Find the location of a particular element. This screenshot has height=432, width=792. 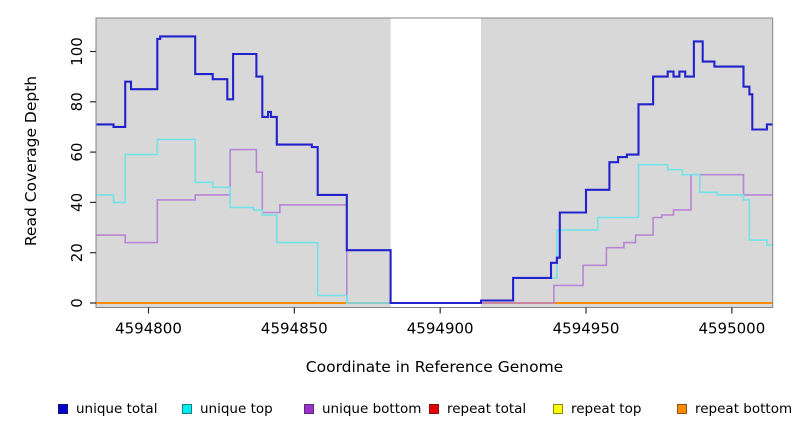

masked-region-band is located at coordinates (436, 163).